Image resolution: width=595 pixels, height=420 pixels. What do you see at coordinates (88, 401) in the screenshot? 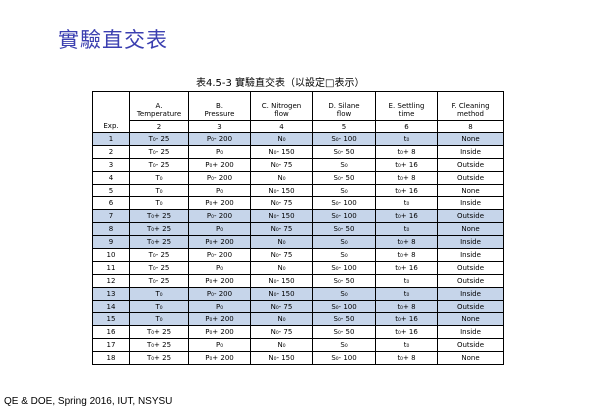
I see `footer-text: QE & DOE, Spring 2016, IUT, NSYSU` at bounding box center [88, 401].